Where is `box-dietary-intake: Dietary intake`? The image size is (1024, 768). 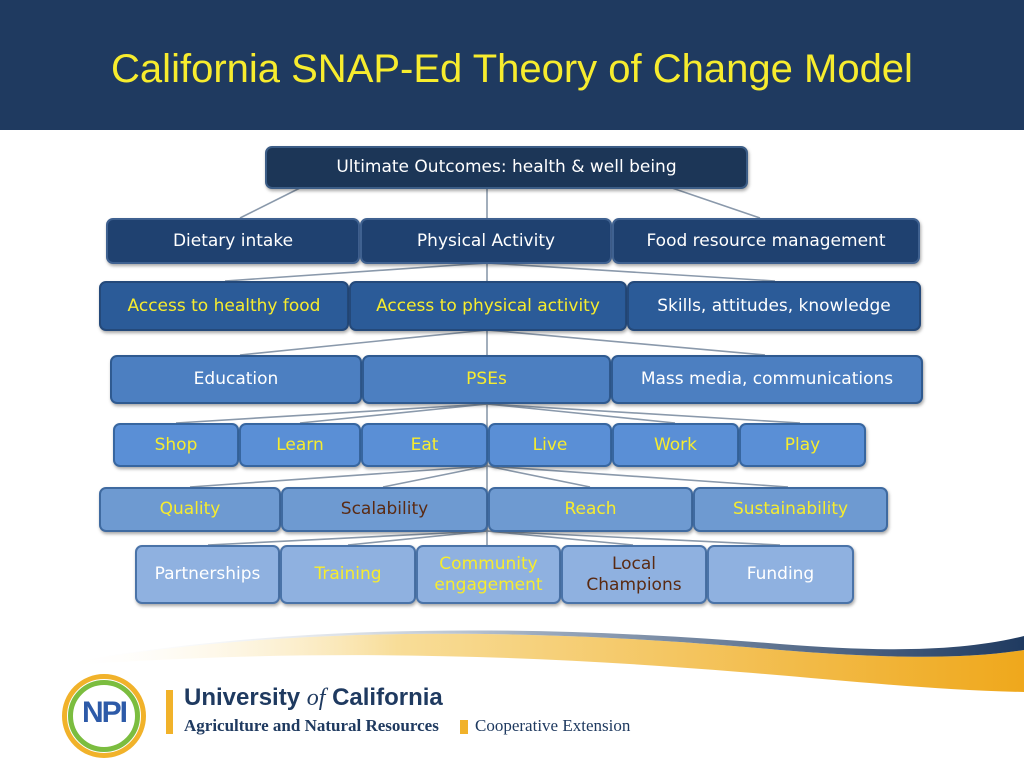
box-dietary-intake: Dietary intake is located at coordinates (233, 241).